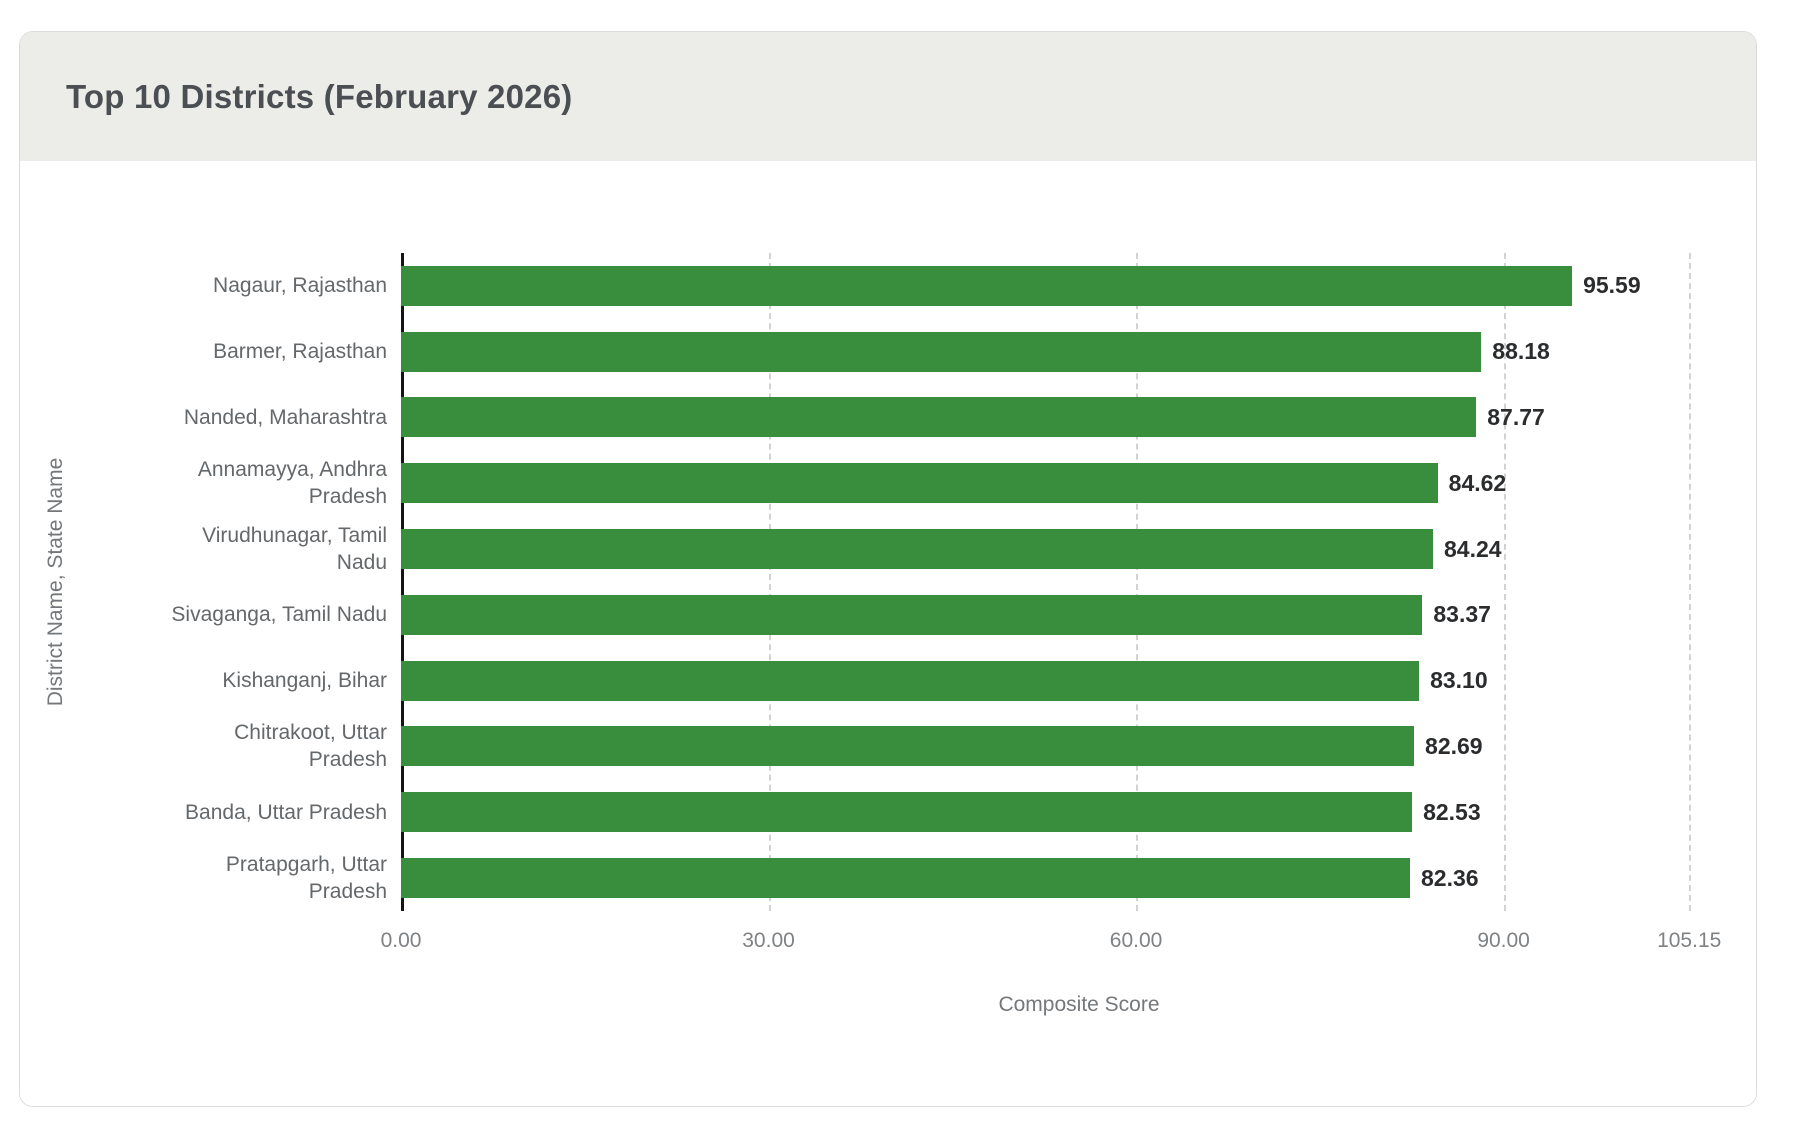 Image resolution: width=1799 pixels, height=1129 pixels. What do you see at coordinates (401, 940) in the screenshot?
I see `x-tick-label: 0.00` at bounding box center [401, 940].